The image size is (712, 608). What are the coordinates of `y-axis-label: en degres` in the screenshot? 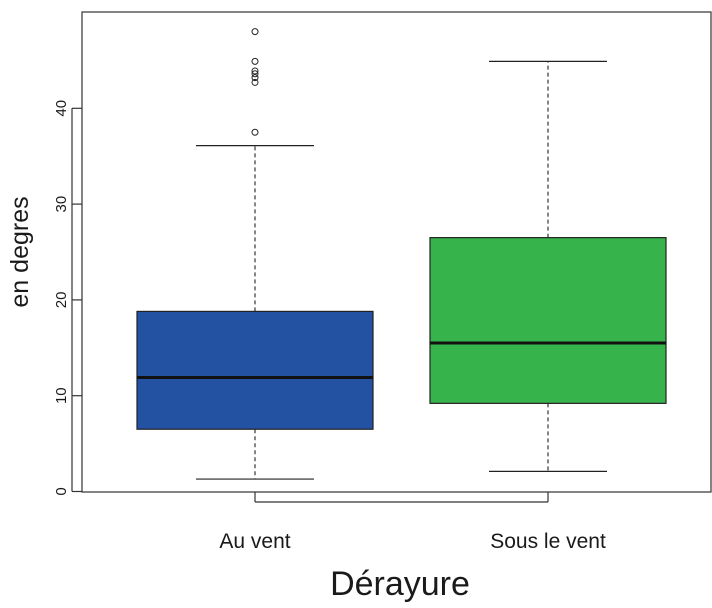 It's located at (20, 251).